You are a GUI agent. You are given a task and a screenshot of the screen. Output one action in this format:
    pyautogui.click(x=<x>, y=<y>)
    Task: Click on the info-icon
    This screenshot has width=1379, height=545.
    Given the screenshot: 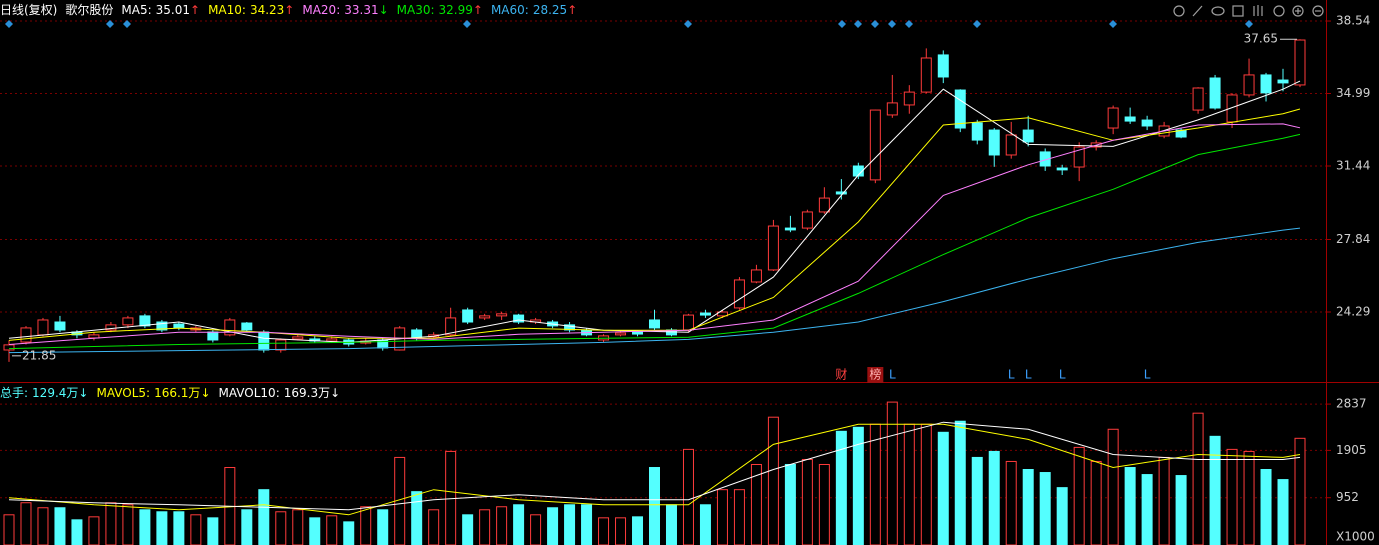 What is the action you would take?
    pyautogui.click(x=1279, y=11)
    